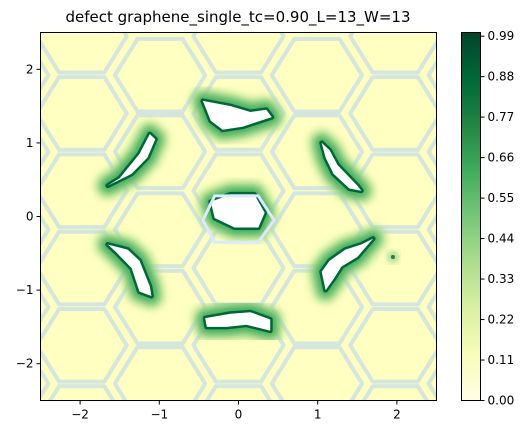 This screenshot has width=530, height=435. Describe the element at coordinates (30, 143) in the screenshot. I see `y-tick-label: 1` at that location.